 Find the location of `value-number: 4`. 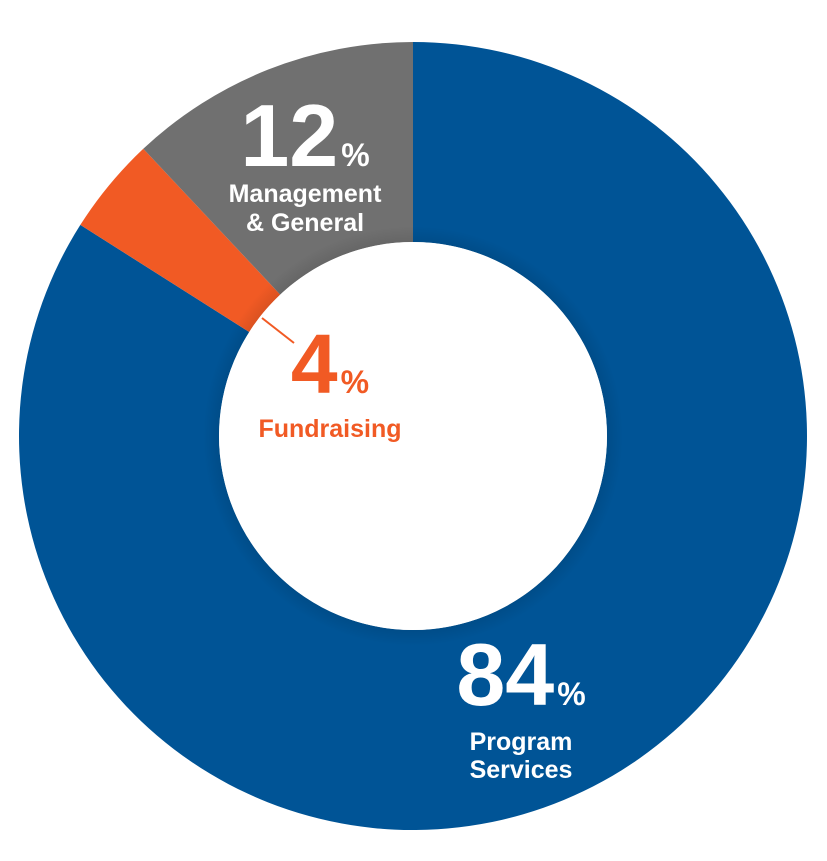

value-number: 4 is located at coordinates (314, 364).